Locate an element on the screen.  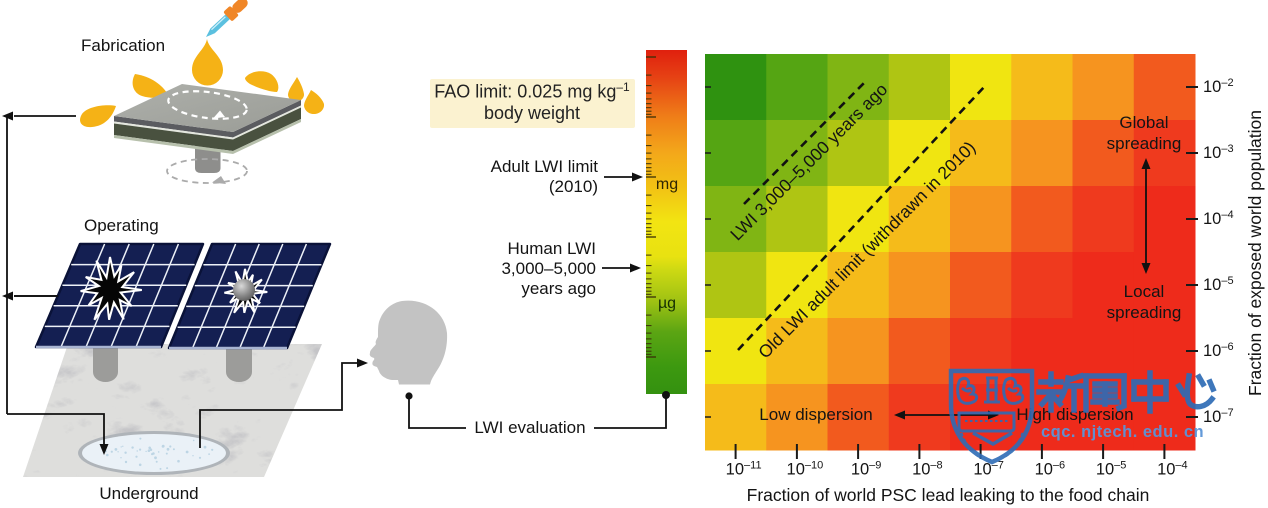
svg-text: FAO limit: 0.025 mg kg–1 is located at coordinates (532, 91).